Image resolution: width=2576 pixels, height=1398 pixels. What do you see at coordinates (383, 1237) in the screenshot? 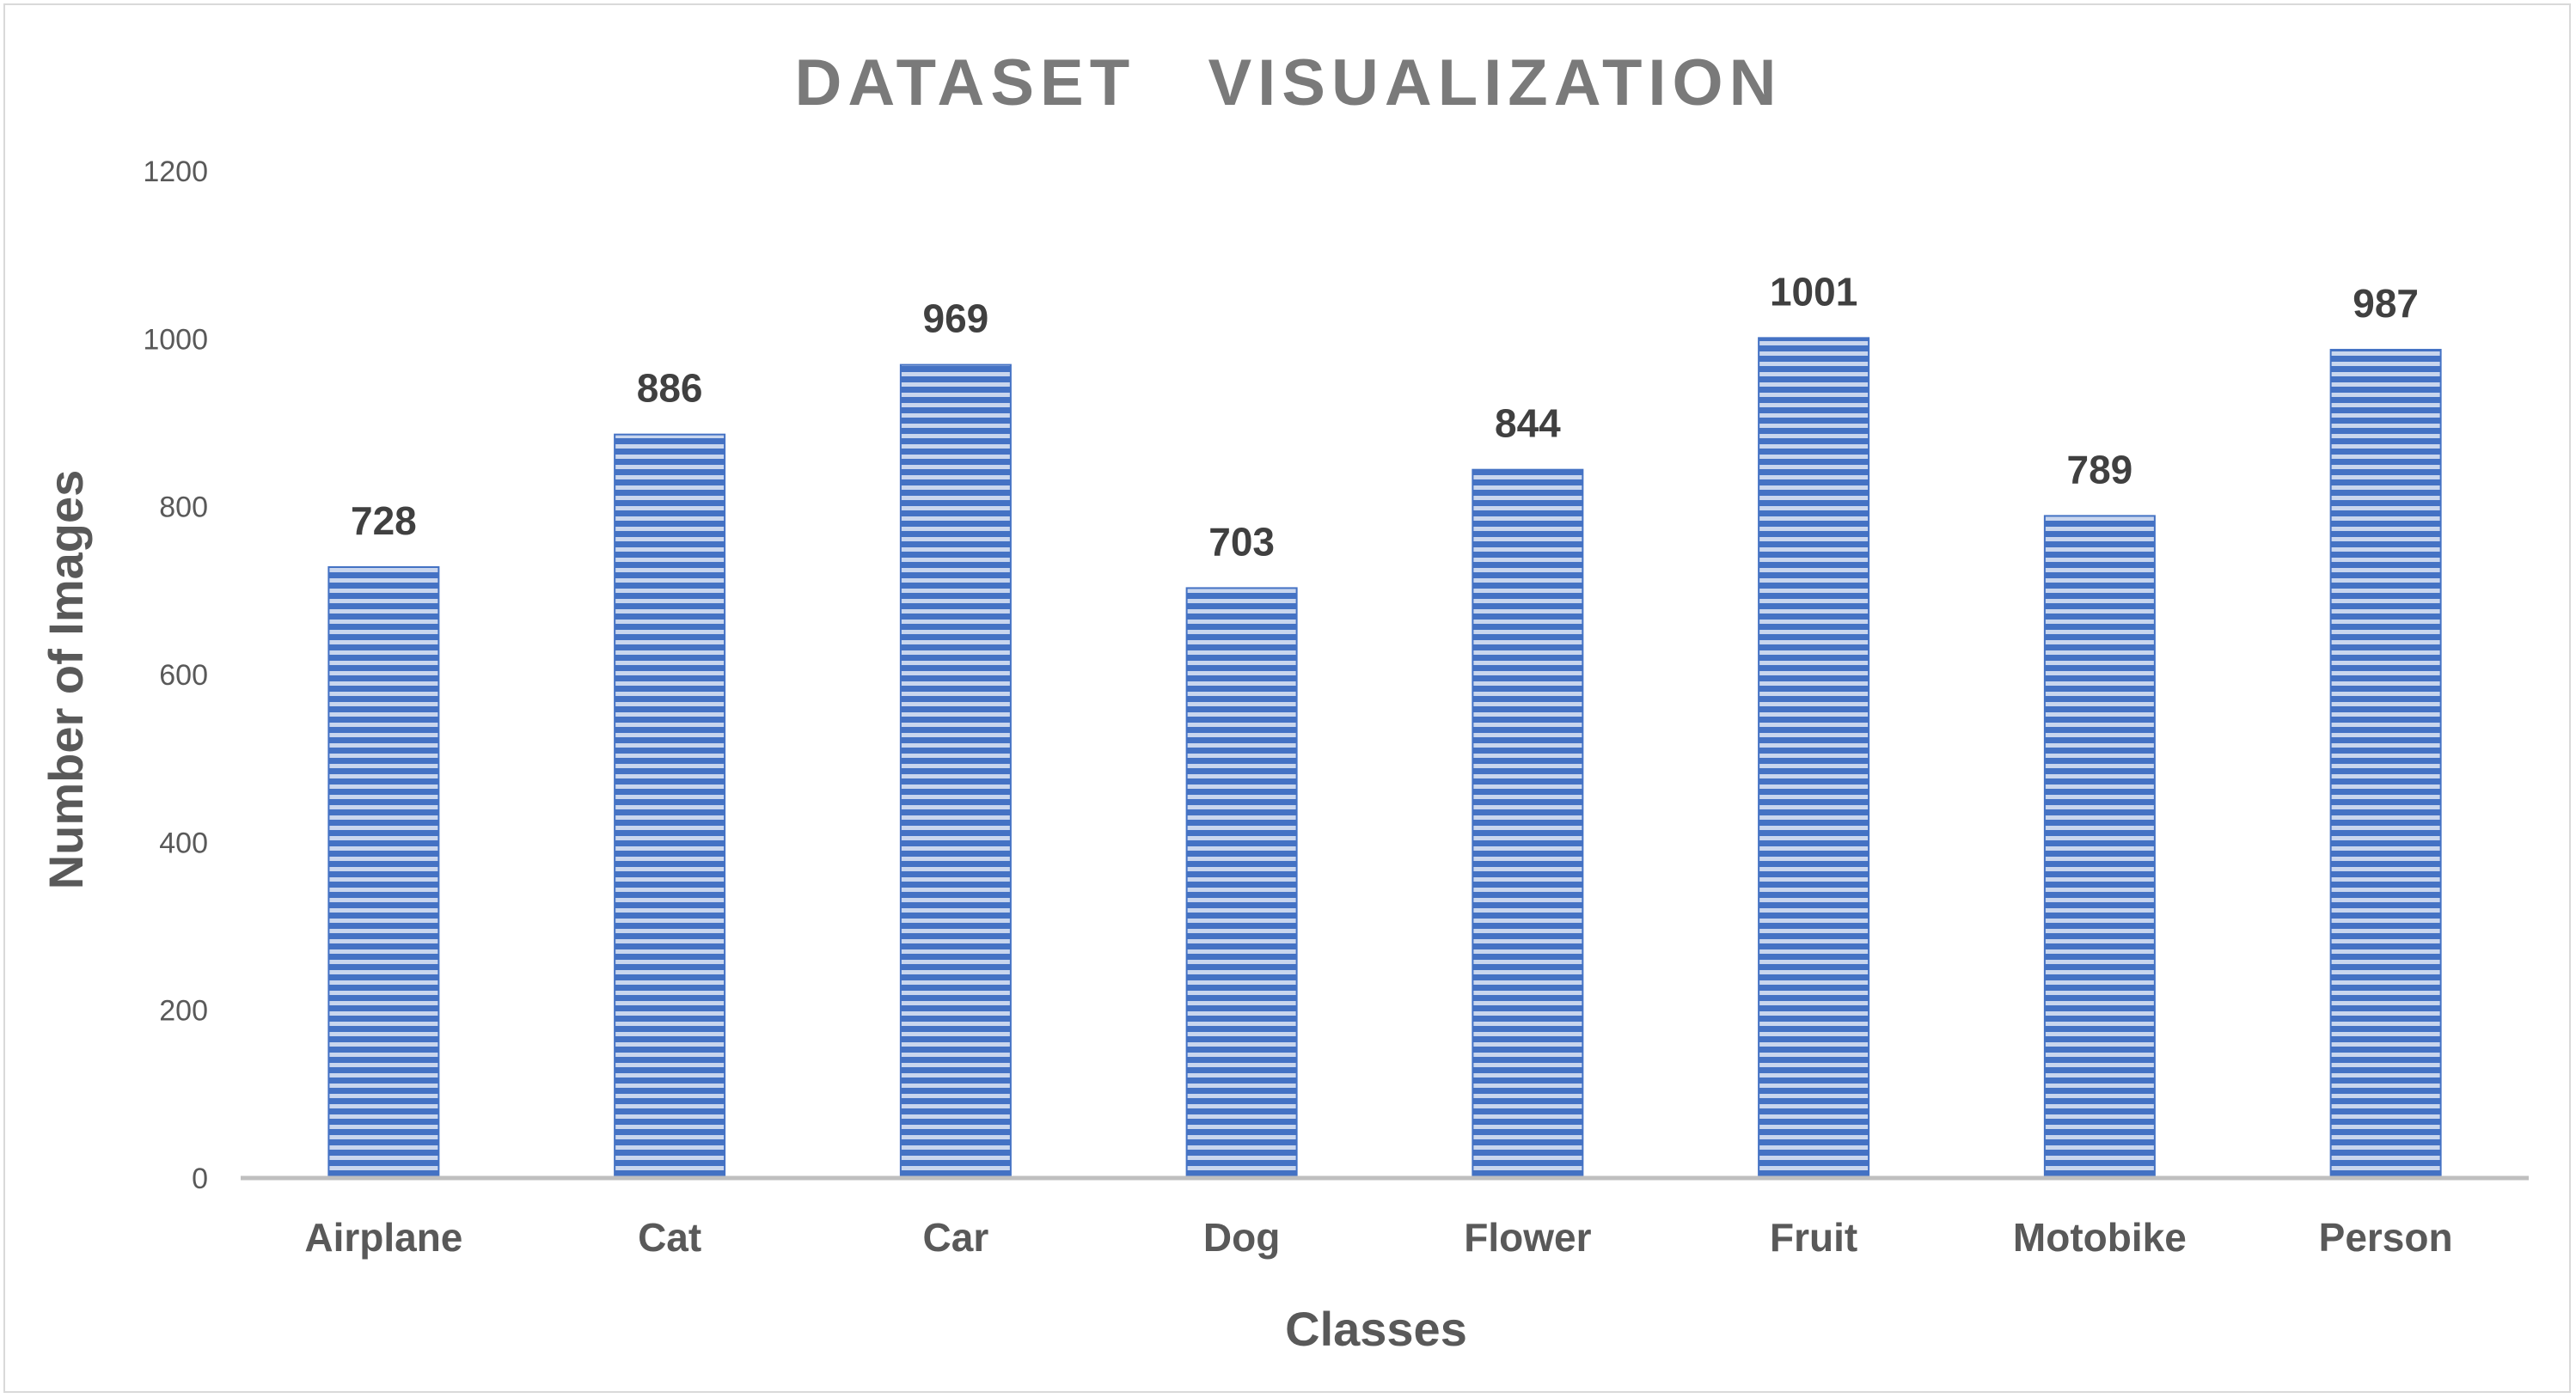
I see `category-label-airplane: Airplane` at bounding box center [383, 1237].